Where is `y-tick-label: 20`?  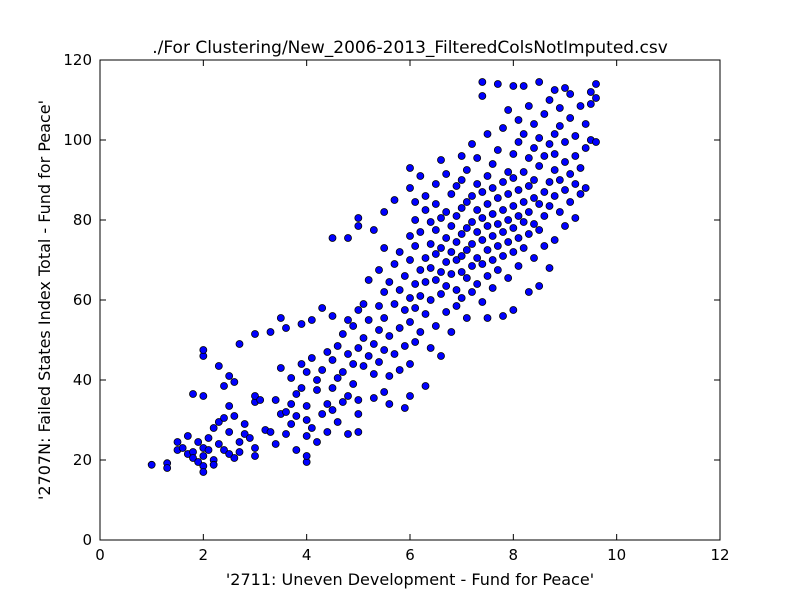
y-tick-label: 20 is located at coordinates (82, 460).